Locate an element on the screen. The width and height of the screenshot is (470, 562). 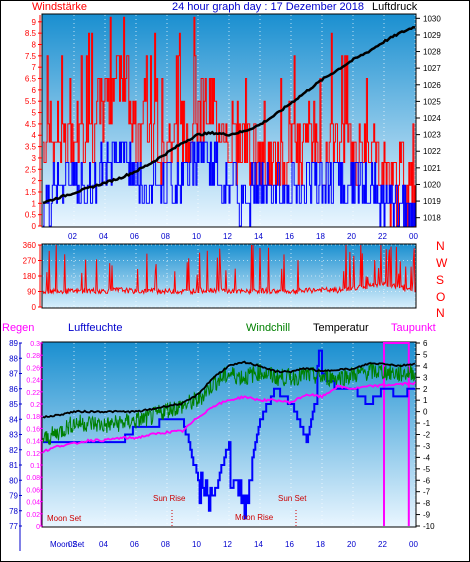
x-tick-wind: 10 is located at coordinates (196, 236).